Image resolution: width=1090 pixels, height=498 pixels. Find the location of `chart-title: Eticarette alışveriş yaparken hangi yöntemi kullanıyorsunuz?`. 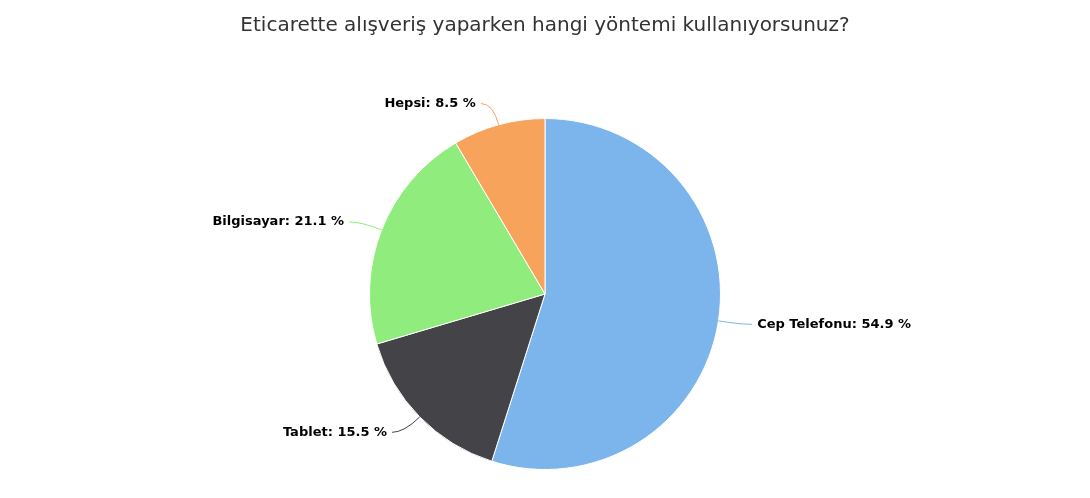

chart-title: Eticarette alışveriş yaparken hangi yöntemi kullanıyorsunuz? is located at coordinates (545, 24).